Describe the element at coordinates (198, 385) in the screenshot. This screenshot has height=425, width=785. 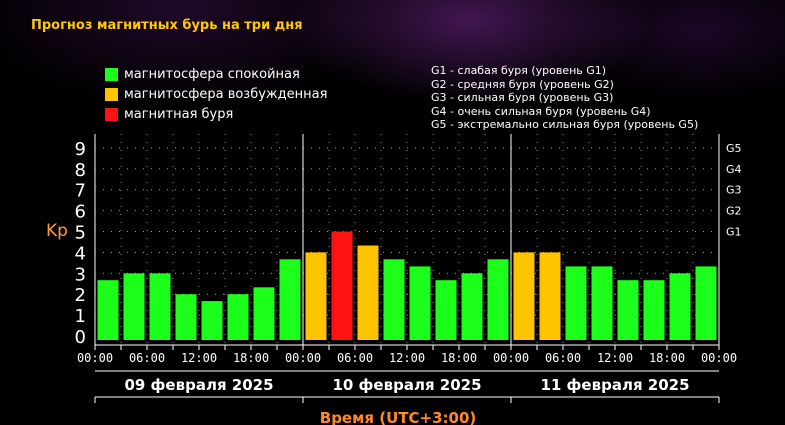
I see `day-label: 09 февраля 2025` at that location.